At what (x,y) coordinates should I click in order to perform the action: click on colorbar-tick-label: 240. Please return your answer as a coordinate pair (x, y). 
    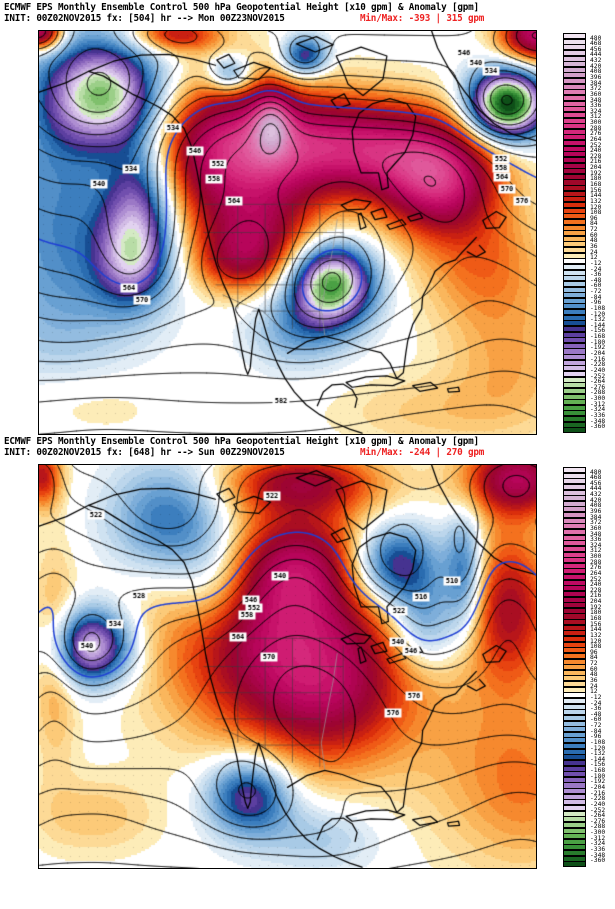
    Looking at the image, I should click on (596, 585).